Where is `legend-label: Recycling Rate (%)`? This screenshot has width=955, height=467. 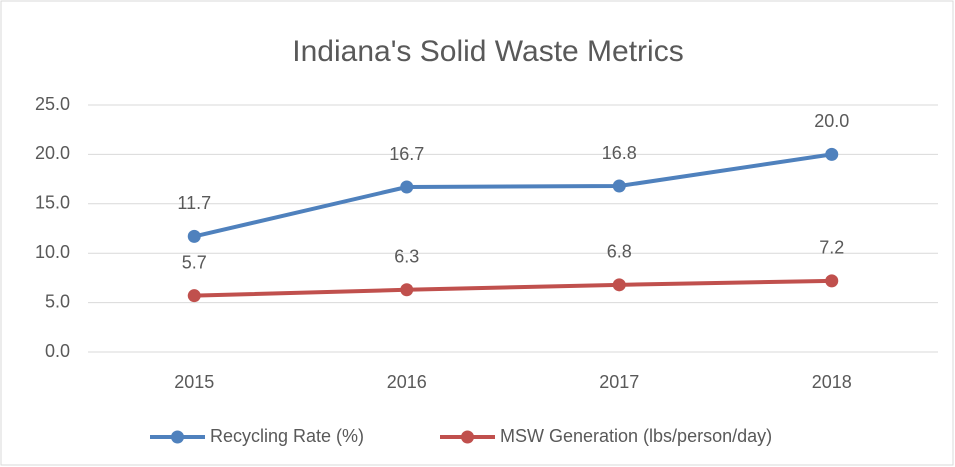
legend-label: Recycling Rate (%) is located at coordinates (287, 436).